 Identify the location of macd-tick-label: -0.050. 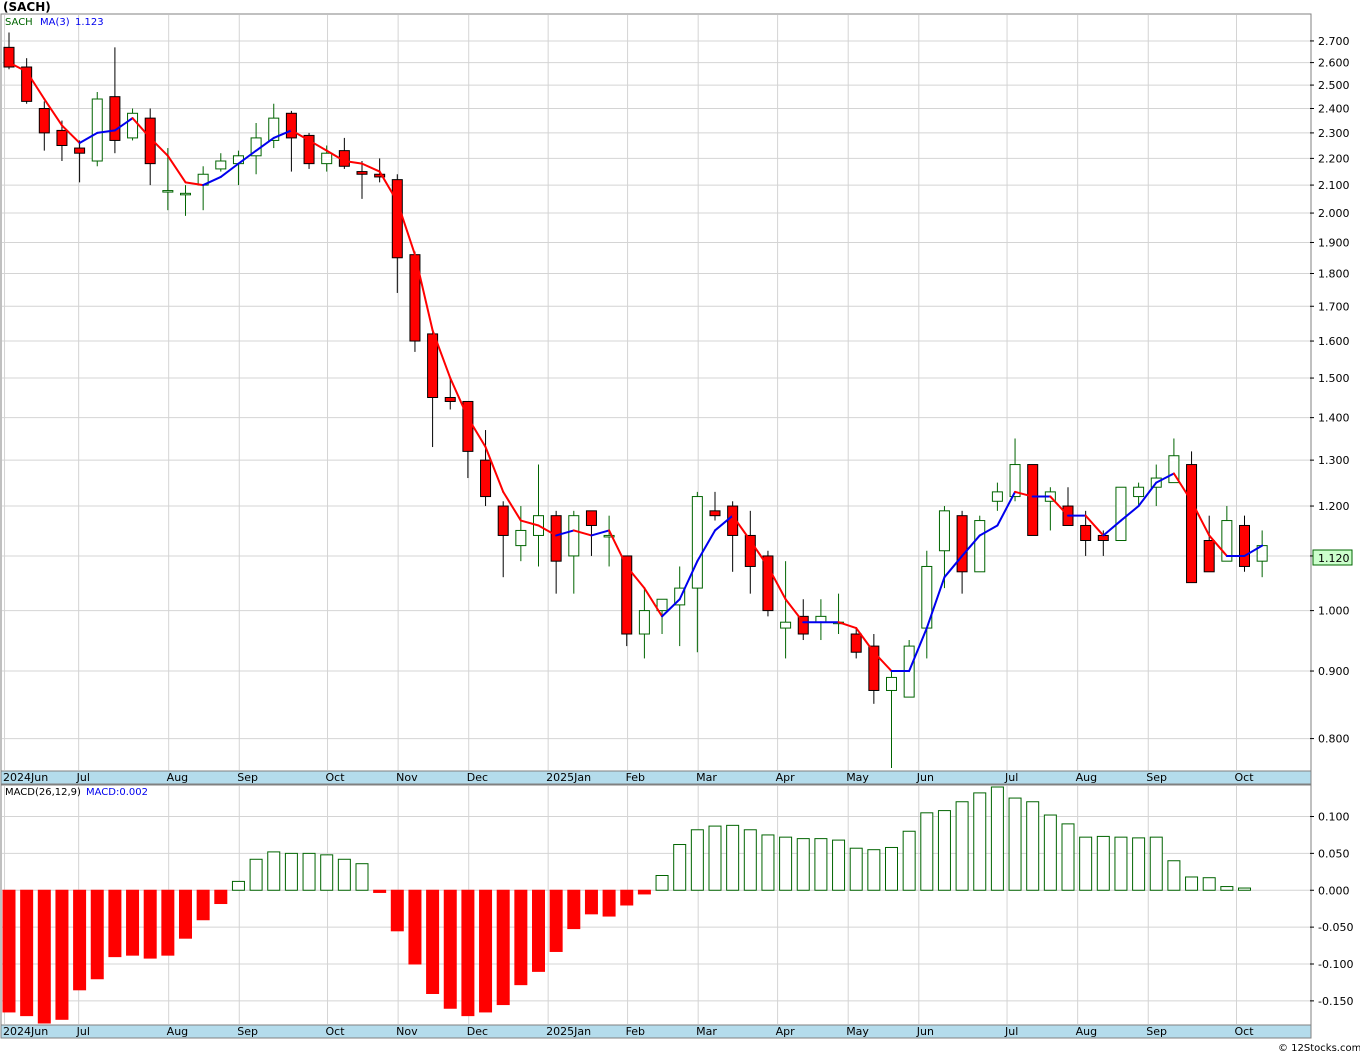
(1335, 927).